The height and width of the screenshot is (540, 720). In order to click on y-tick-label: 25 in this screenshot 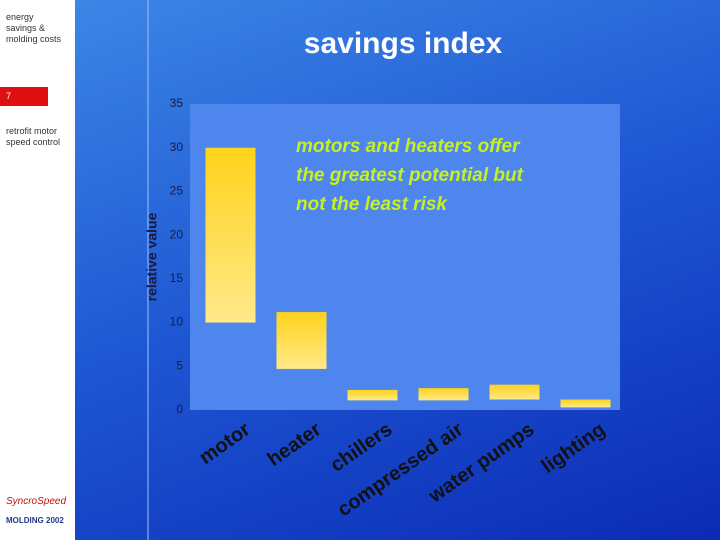, I will do `click(177, 191)`.